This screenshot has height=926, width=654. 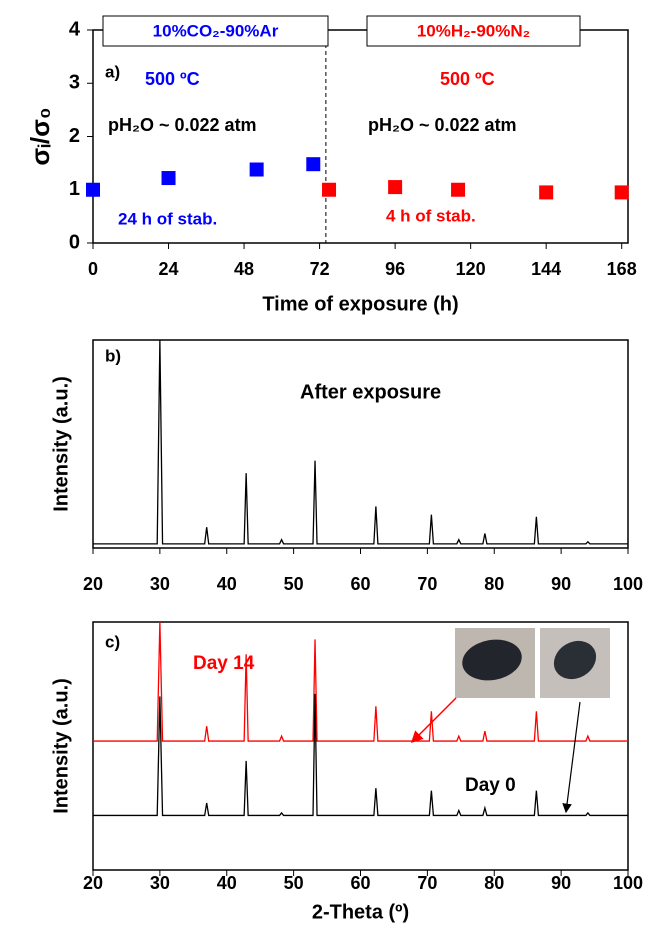 What do you see at coordinates (167, 218) in the screenshot?
I see `annotation: 24 h of stab.` at bounding box center [167, 218].